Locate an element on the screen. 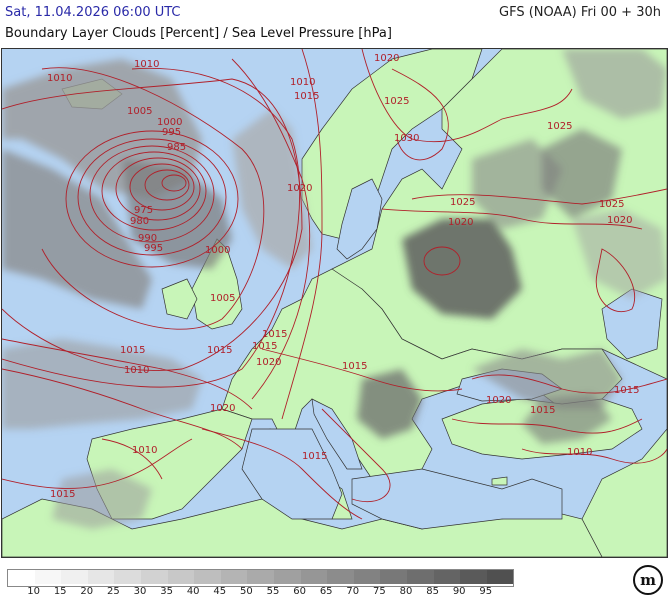 This screenshot has width=669, height=600. legend-tick-label: 30 is located at coordinates (140, 591).